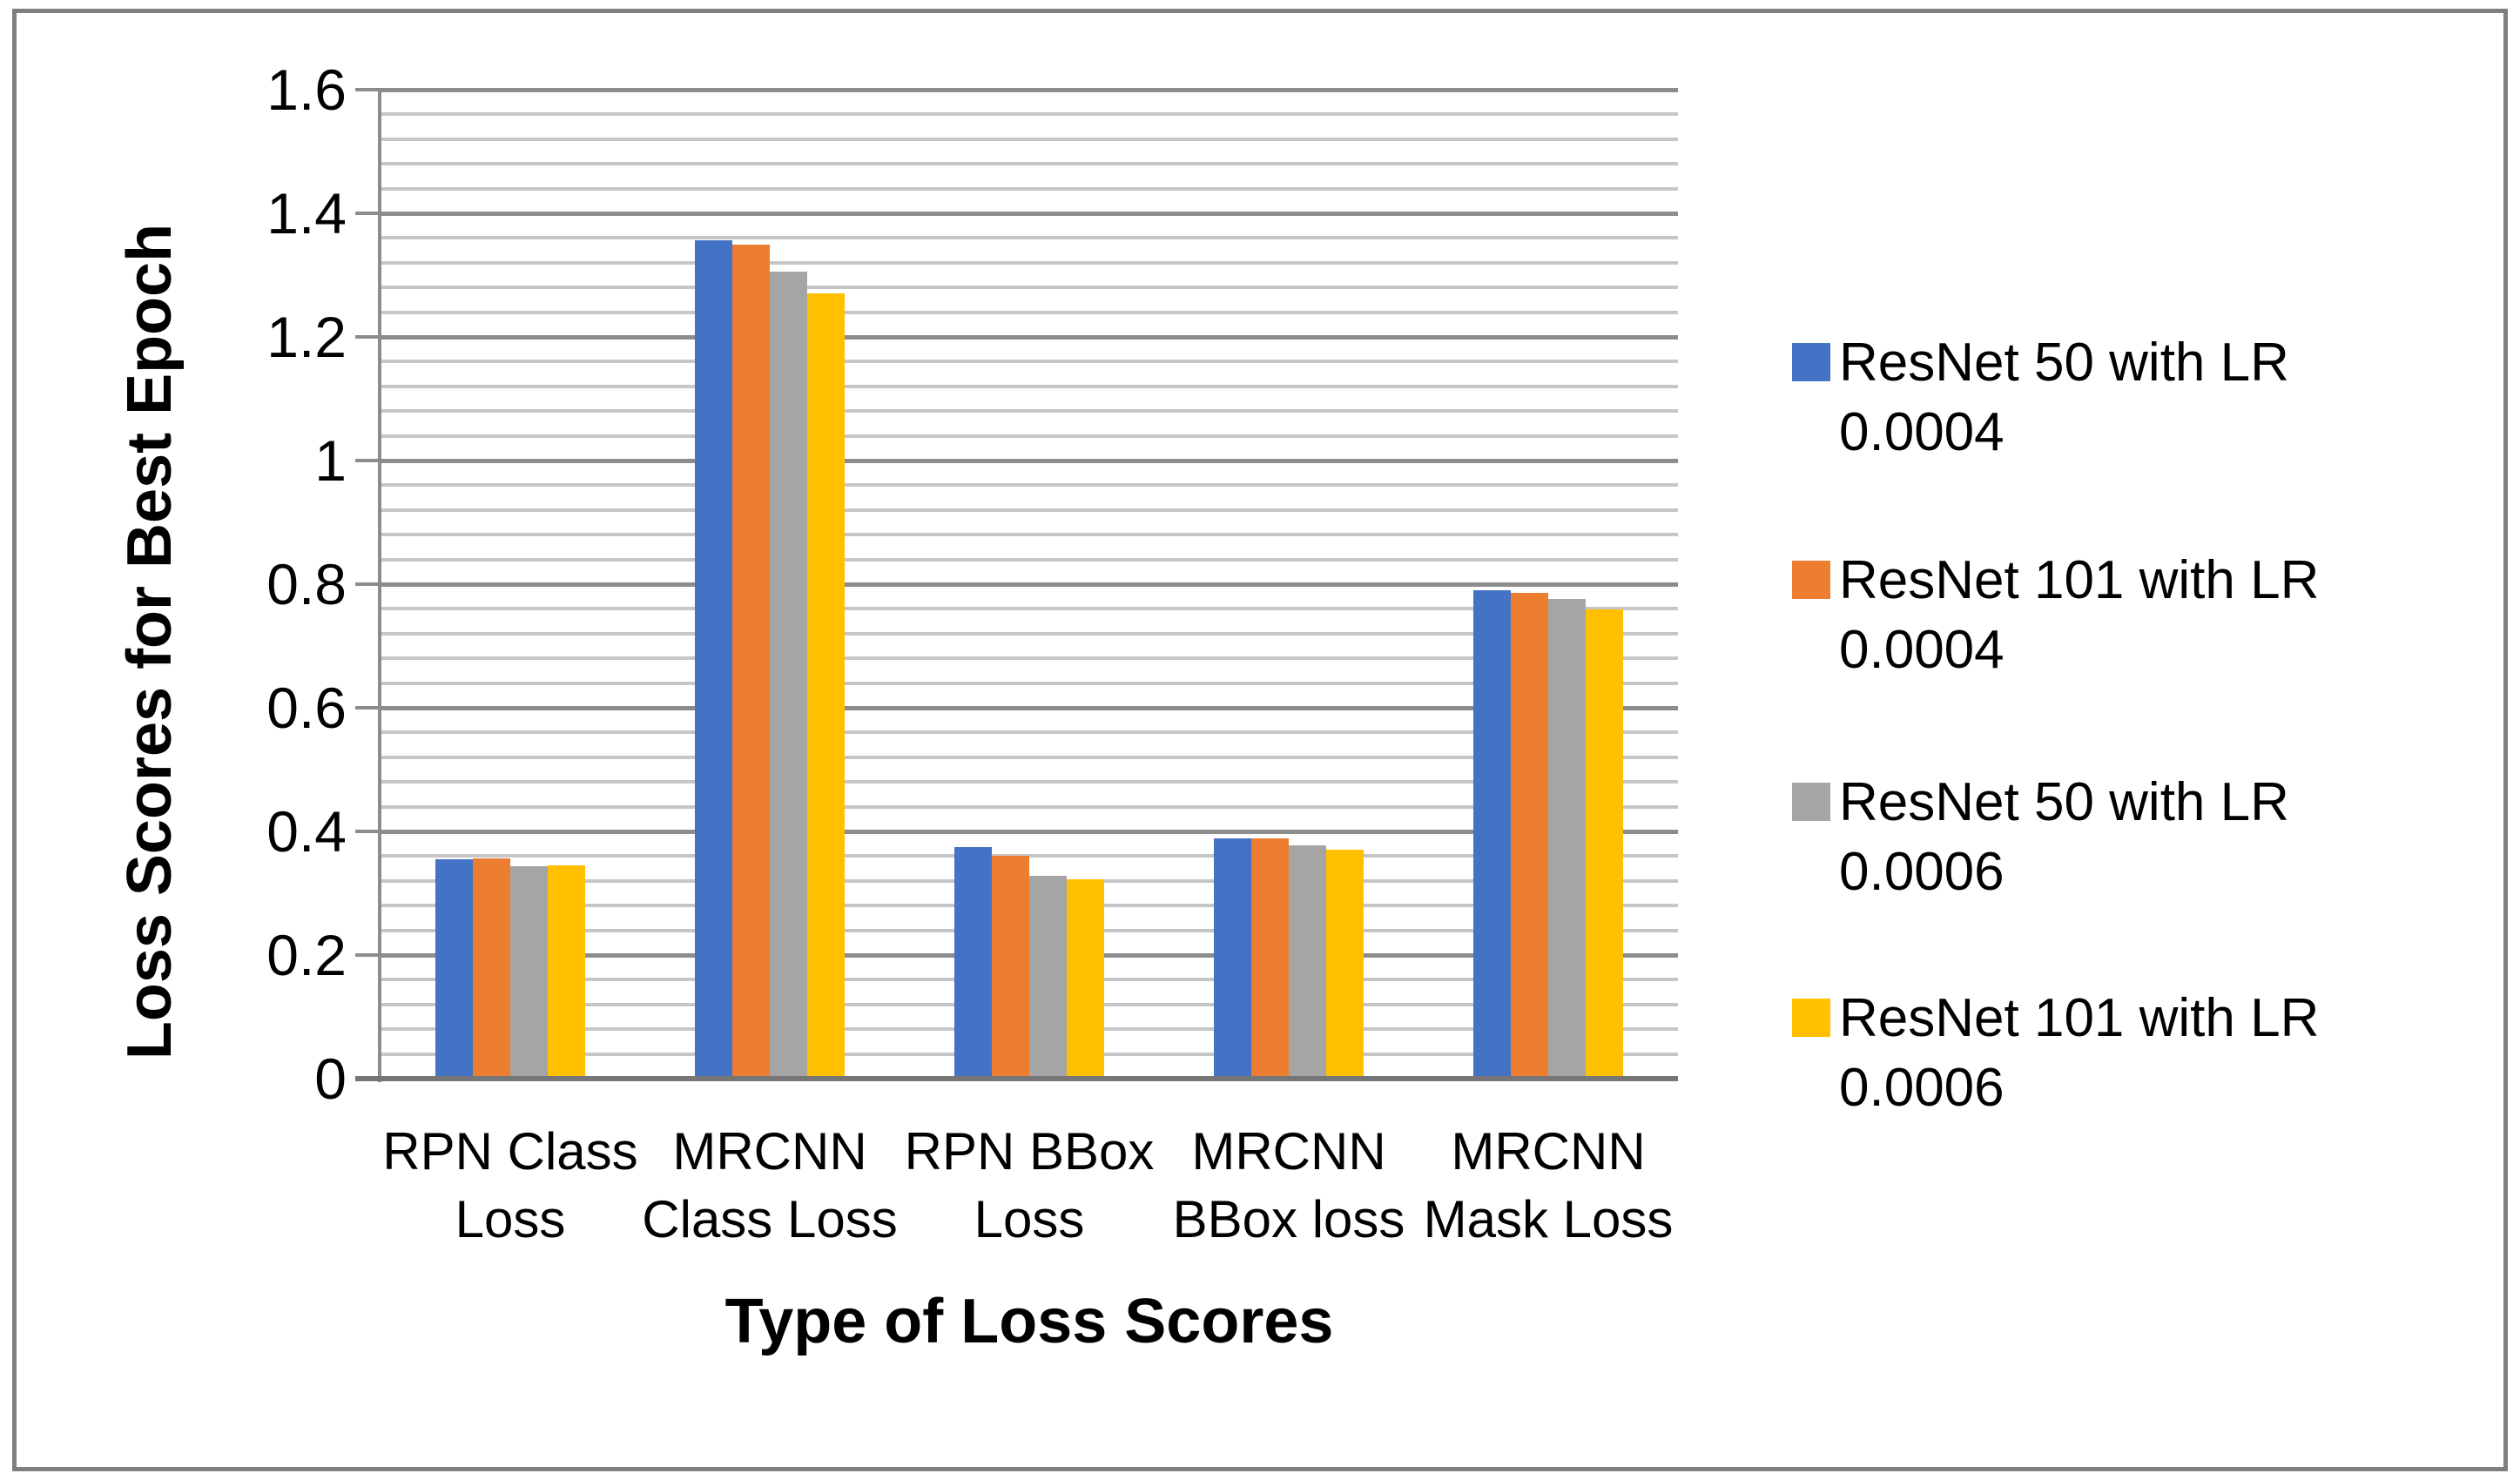 Image resolution: width=2520 pixels, height=1480 pixels. What do you see at coordinates (1016, 1078) in the screenshot?
I see `x-axis-baseline` at bounding box center [1016, 1078].